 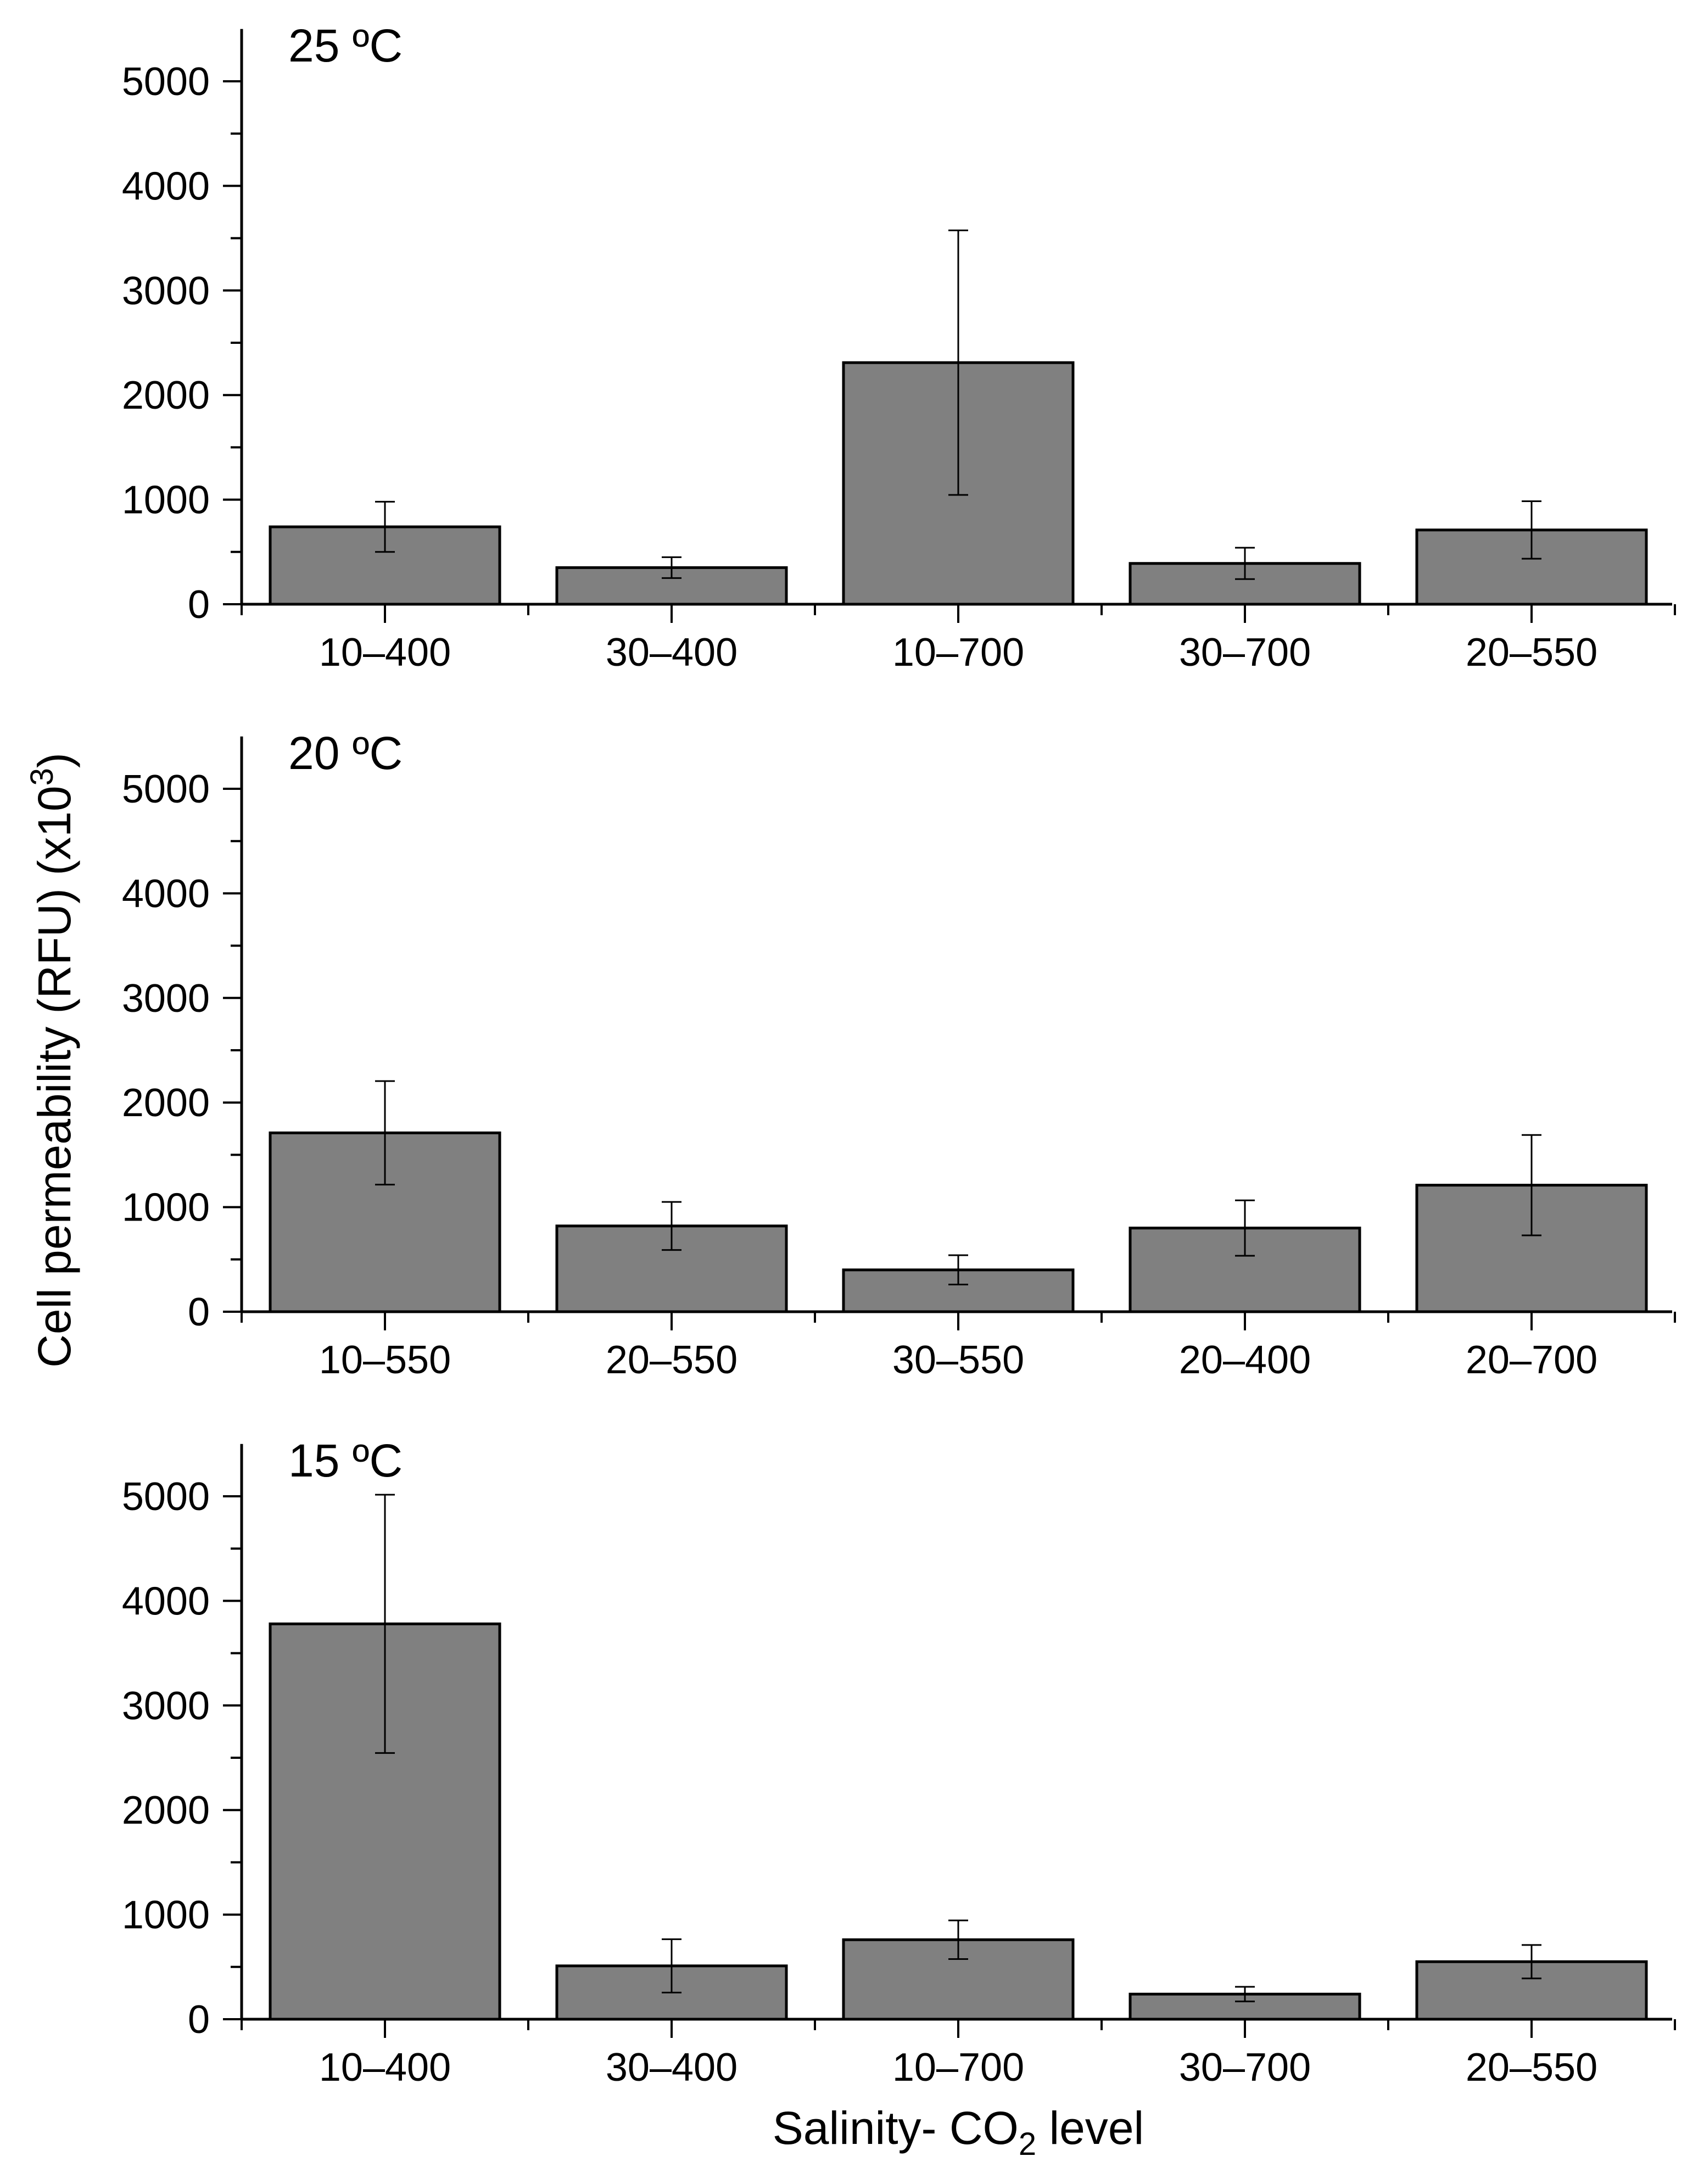 What do you see at coordinates (54, 761) in the screenshot?
I see `y-axis-title-close: )` at bounding box center [54, 761].